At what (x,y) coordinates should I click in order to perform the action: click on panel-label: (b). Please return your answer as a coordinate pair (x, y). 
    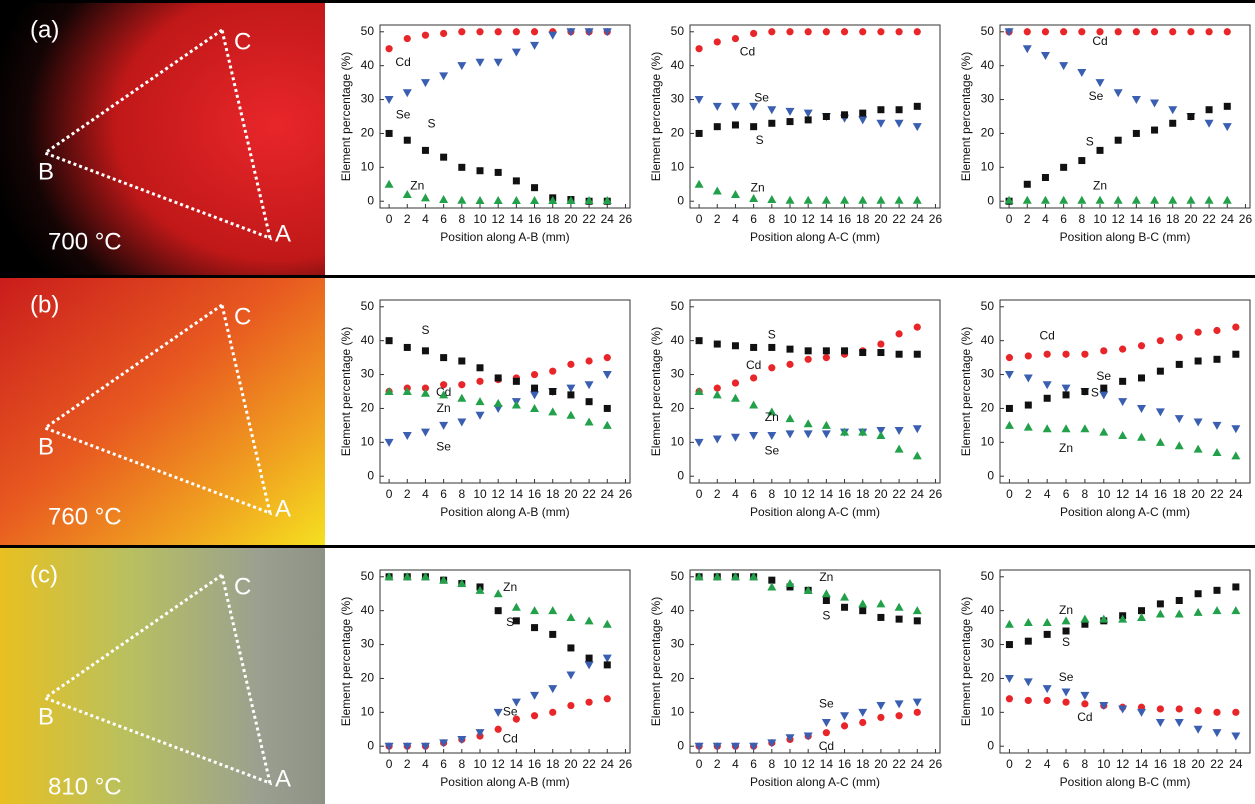
    Looking at the image, I should click on (44, 304).